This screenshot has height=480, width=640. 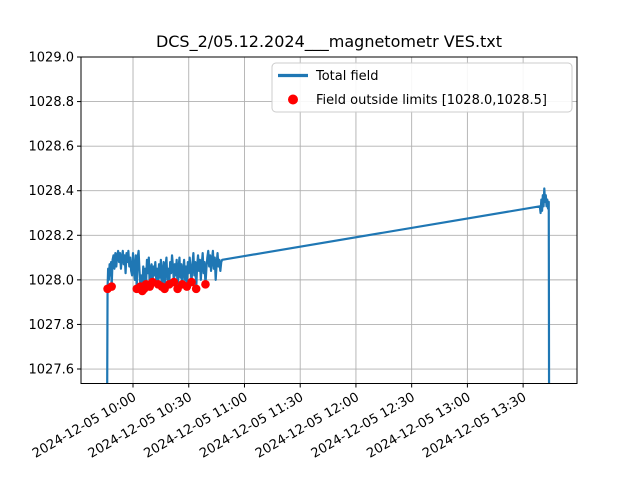 What do you see at coordinates (431, 100) in the screenshot?
I see `legend-label-outside-limits: Field outside limits [1028.0,1028.5]` at bounding box center [431, 100].